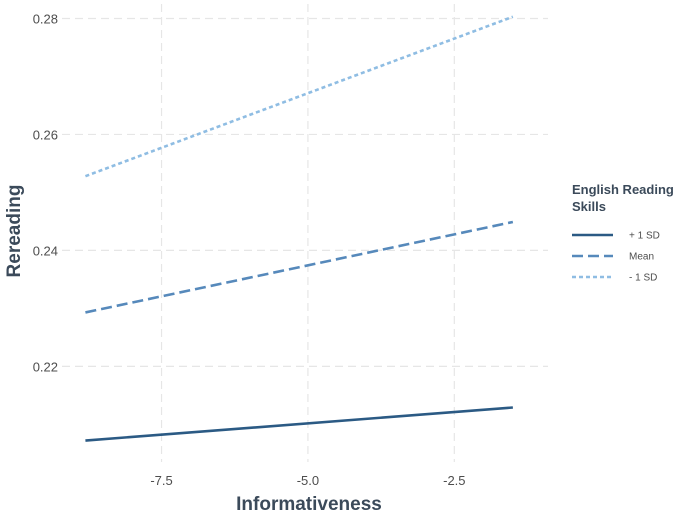 This screenshot has width=685, height=513. What do you see at coordinates (616, 257) in the screenshot?
I see `legend-items: + 1 SD Mean - 1 SD` at bounding box center [616, 257].